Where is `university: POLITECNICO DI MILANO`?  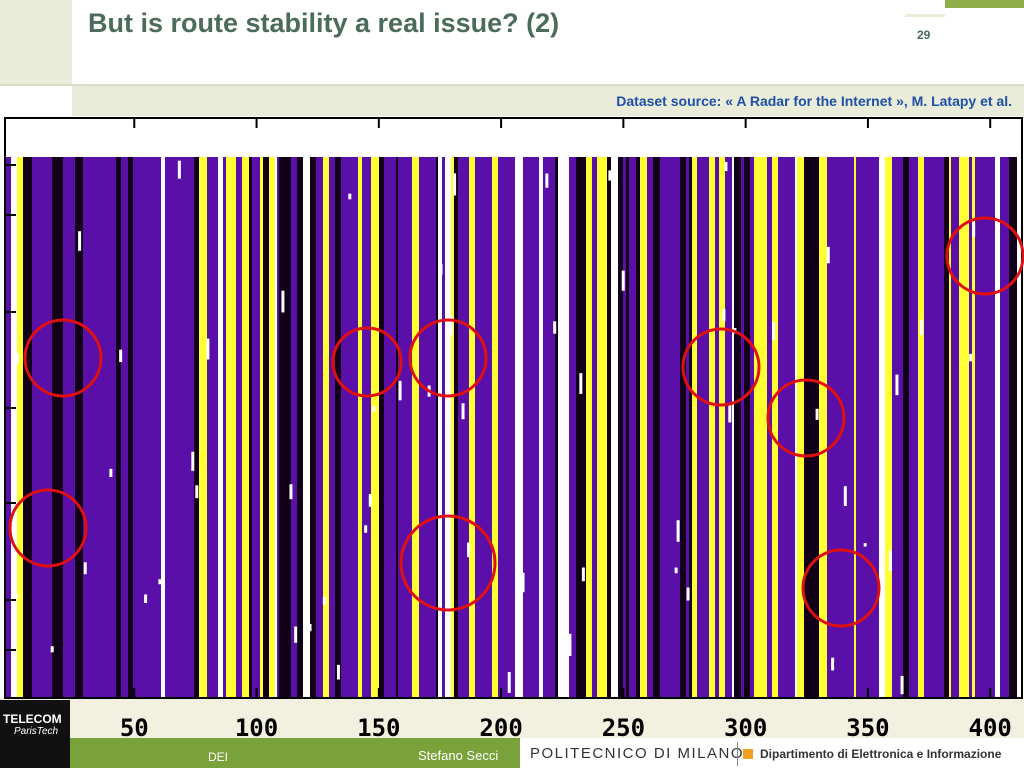 university: POLITECNICO DI MILANO is located at coordinates (637, 753).